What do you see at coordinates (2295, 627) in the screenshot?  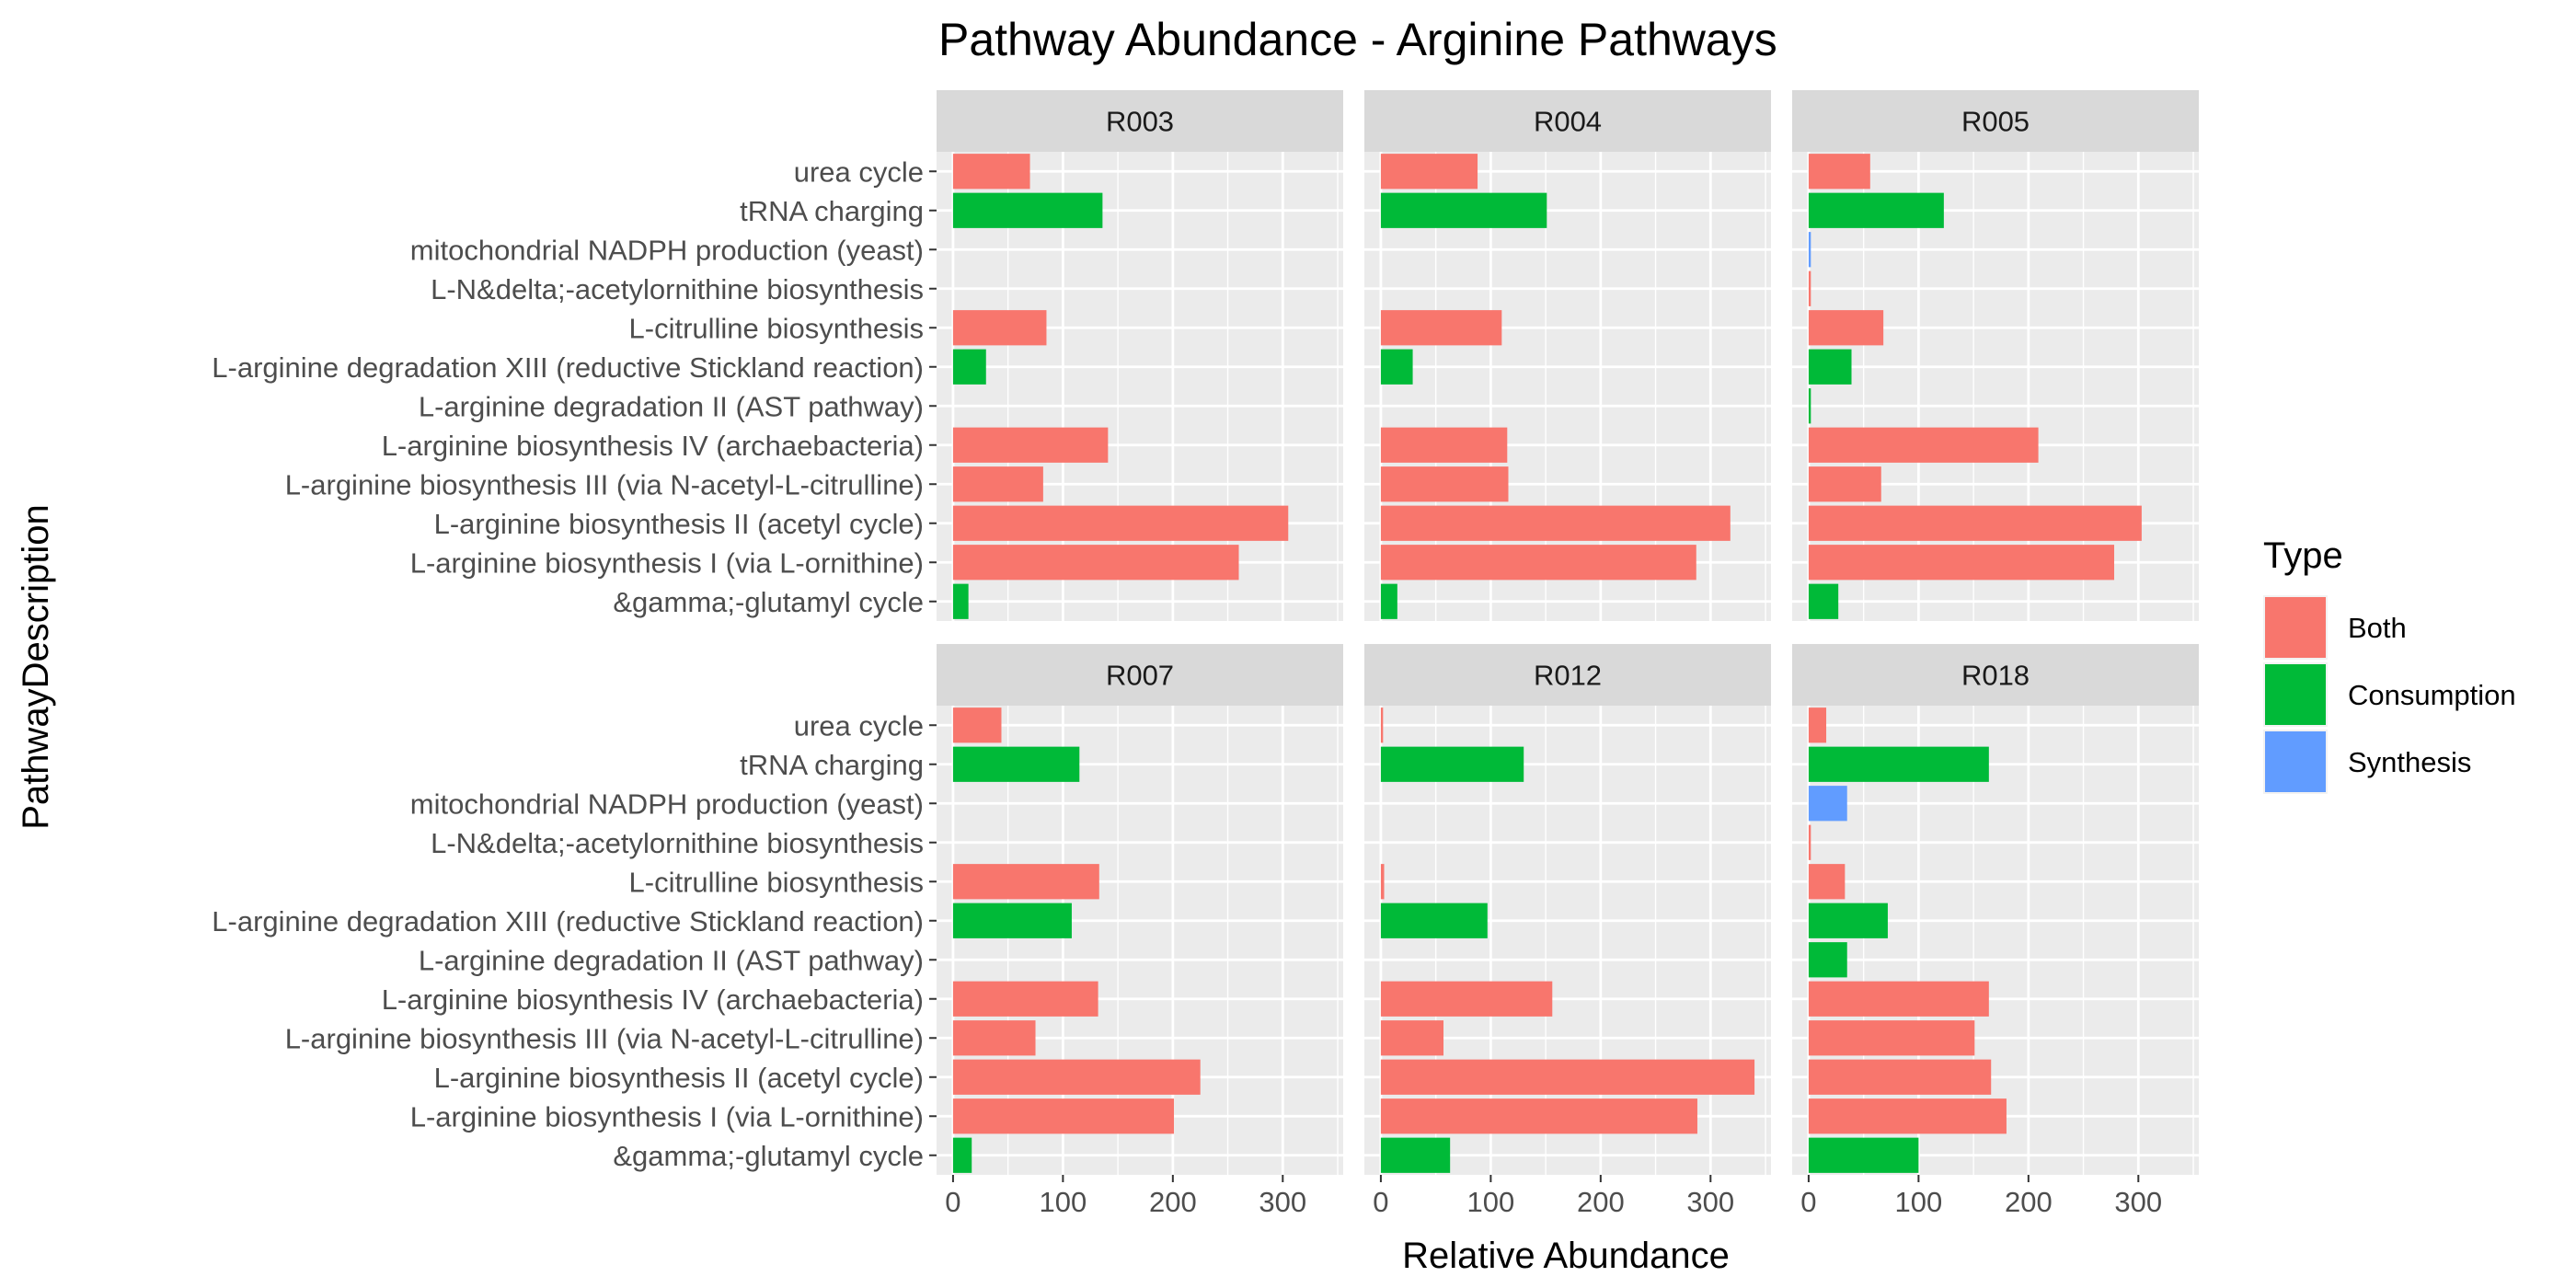 I see `legend-key-both` at bounding box center [2295, 627].